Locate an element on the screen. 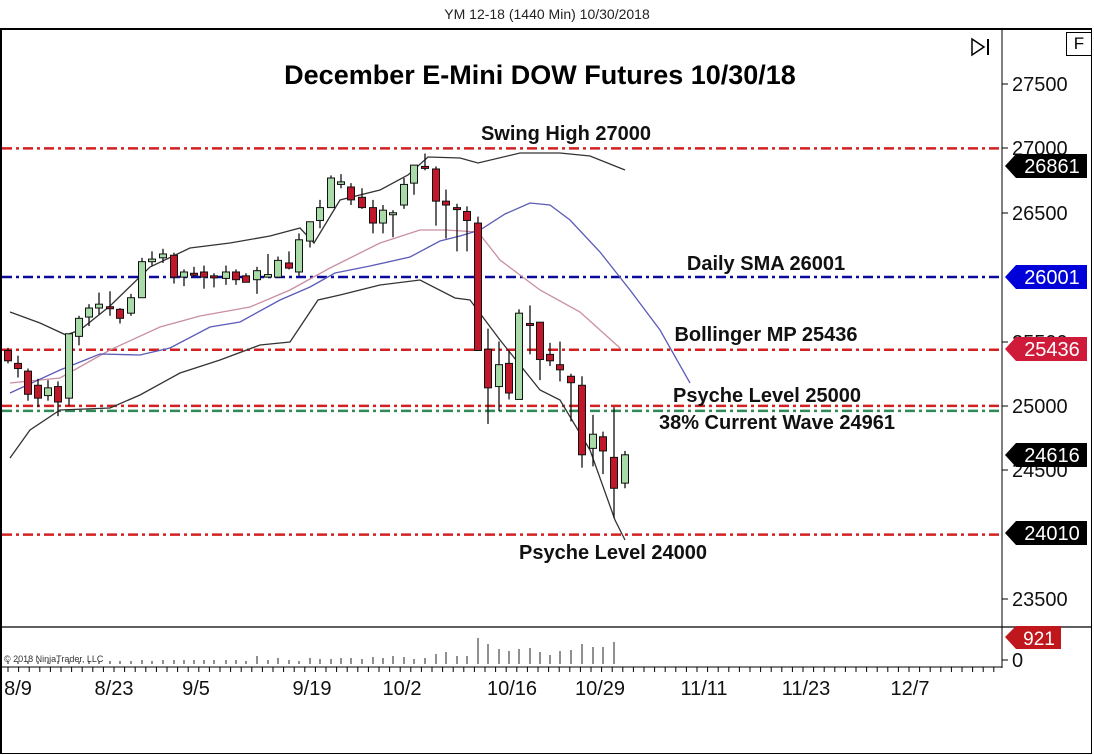  level-label: Swing High 27000 is located at coordinates (566, 134).